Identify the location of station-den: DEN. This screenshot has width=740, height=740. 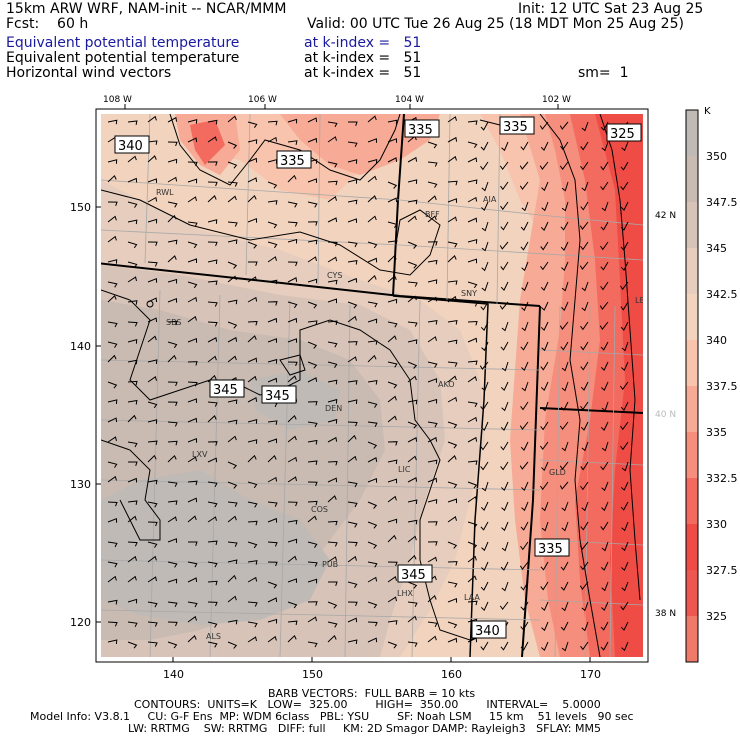
(333, 408).